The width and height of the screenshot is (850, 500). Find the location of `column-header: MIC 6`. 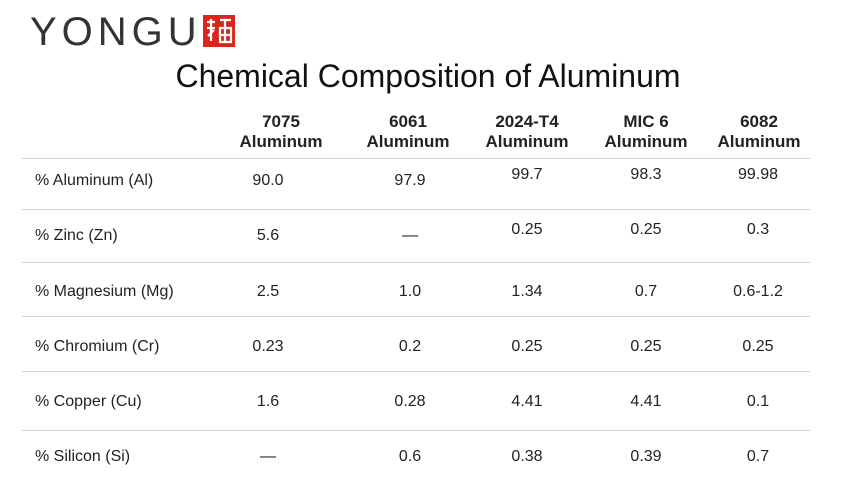

column-header: MIC 6 is located at coordinates (646, 121).